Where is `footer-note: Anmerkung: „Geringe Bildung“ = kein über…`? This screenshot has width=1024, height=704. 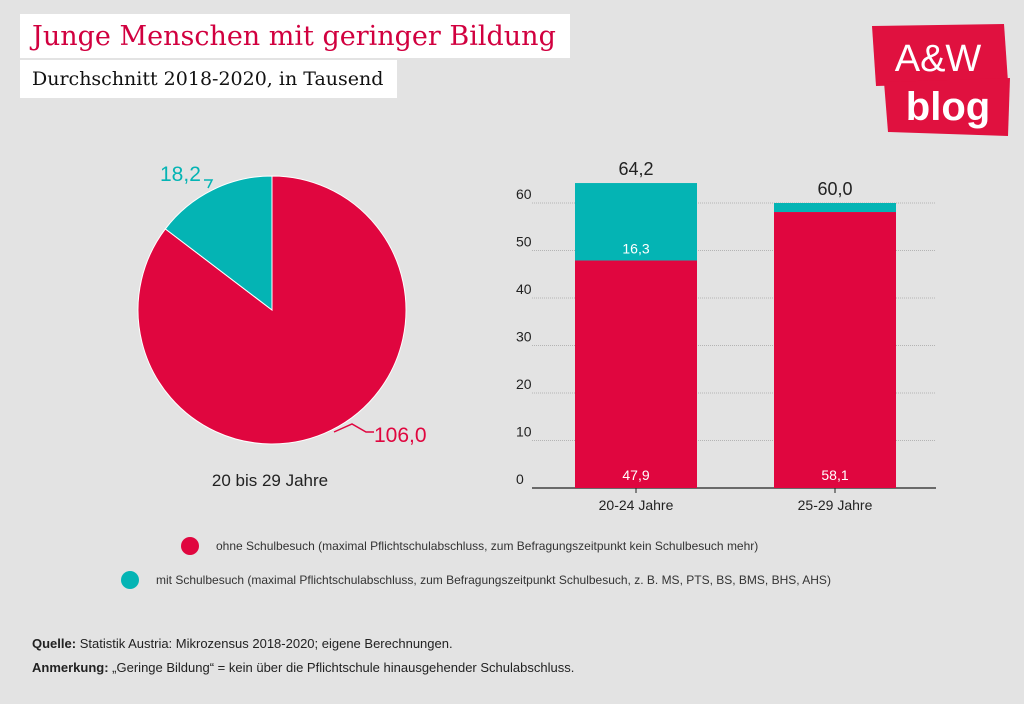 footer-note: Anmerkung: „Geringe Bildung“ = kein über… is located at coordinates (303, 667).